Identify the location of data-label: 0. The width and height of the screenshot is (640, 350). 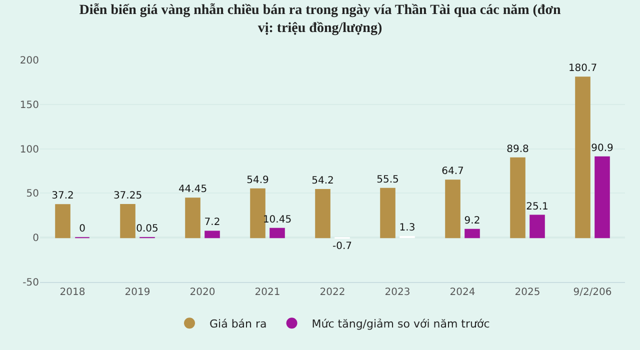
(82, 229).